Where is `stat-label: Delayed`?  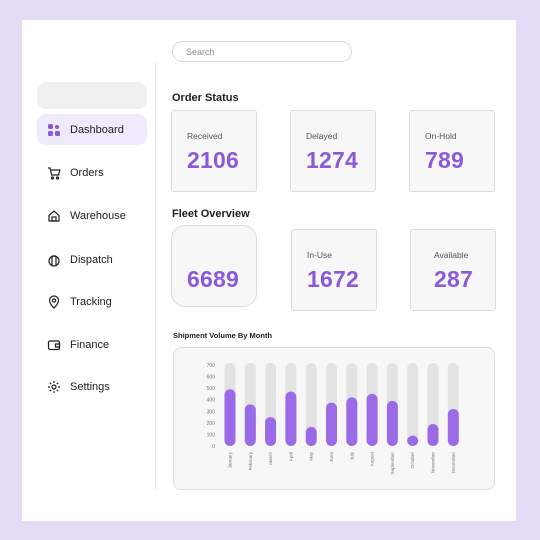
stat-label: Delayed is located at coordinates (322, 136).